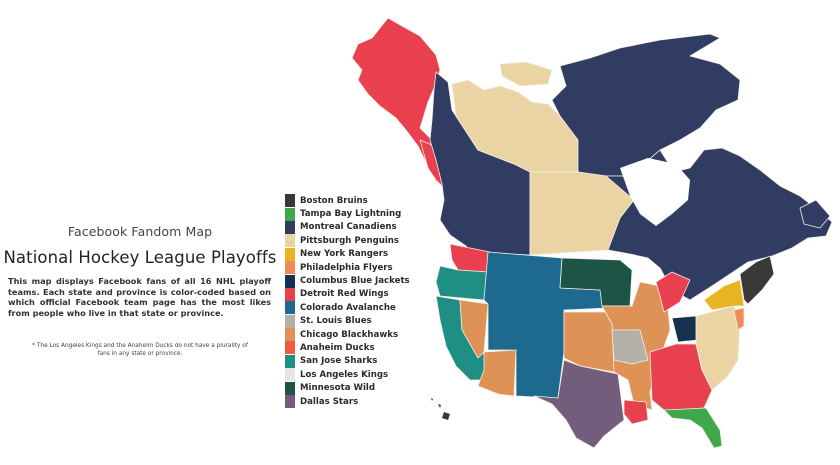 The width and height of the screenshot is (840, 465). I want to click on legend-item-philadelphia-flyers: Philadelphia Flyers, so click(350, 268).